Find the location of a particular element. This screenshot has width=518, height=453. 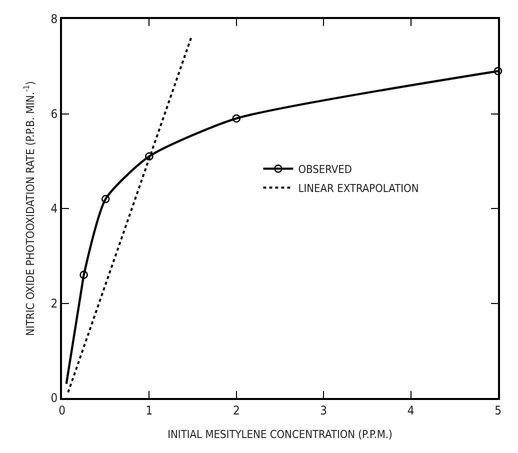

x-tick-label: 2 is located at coordinates (236, 410).